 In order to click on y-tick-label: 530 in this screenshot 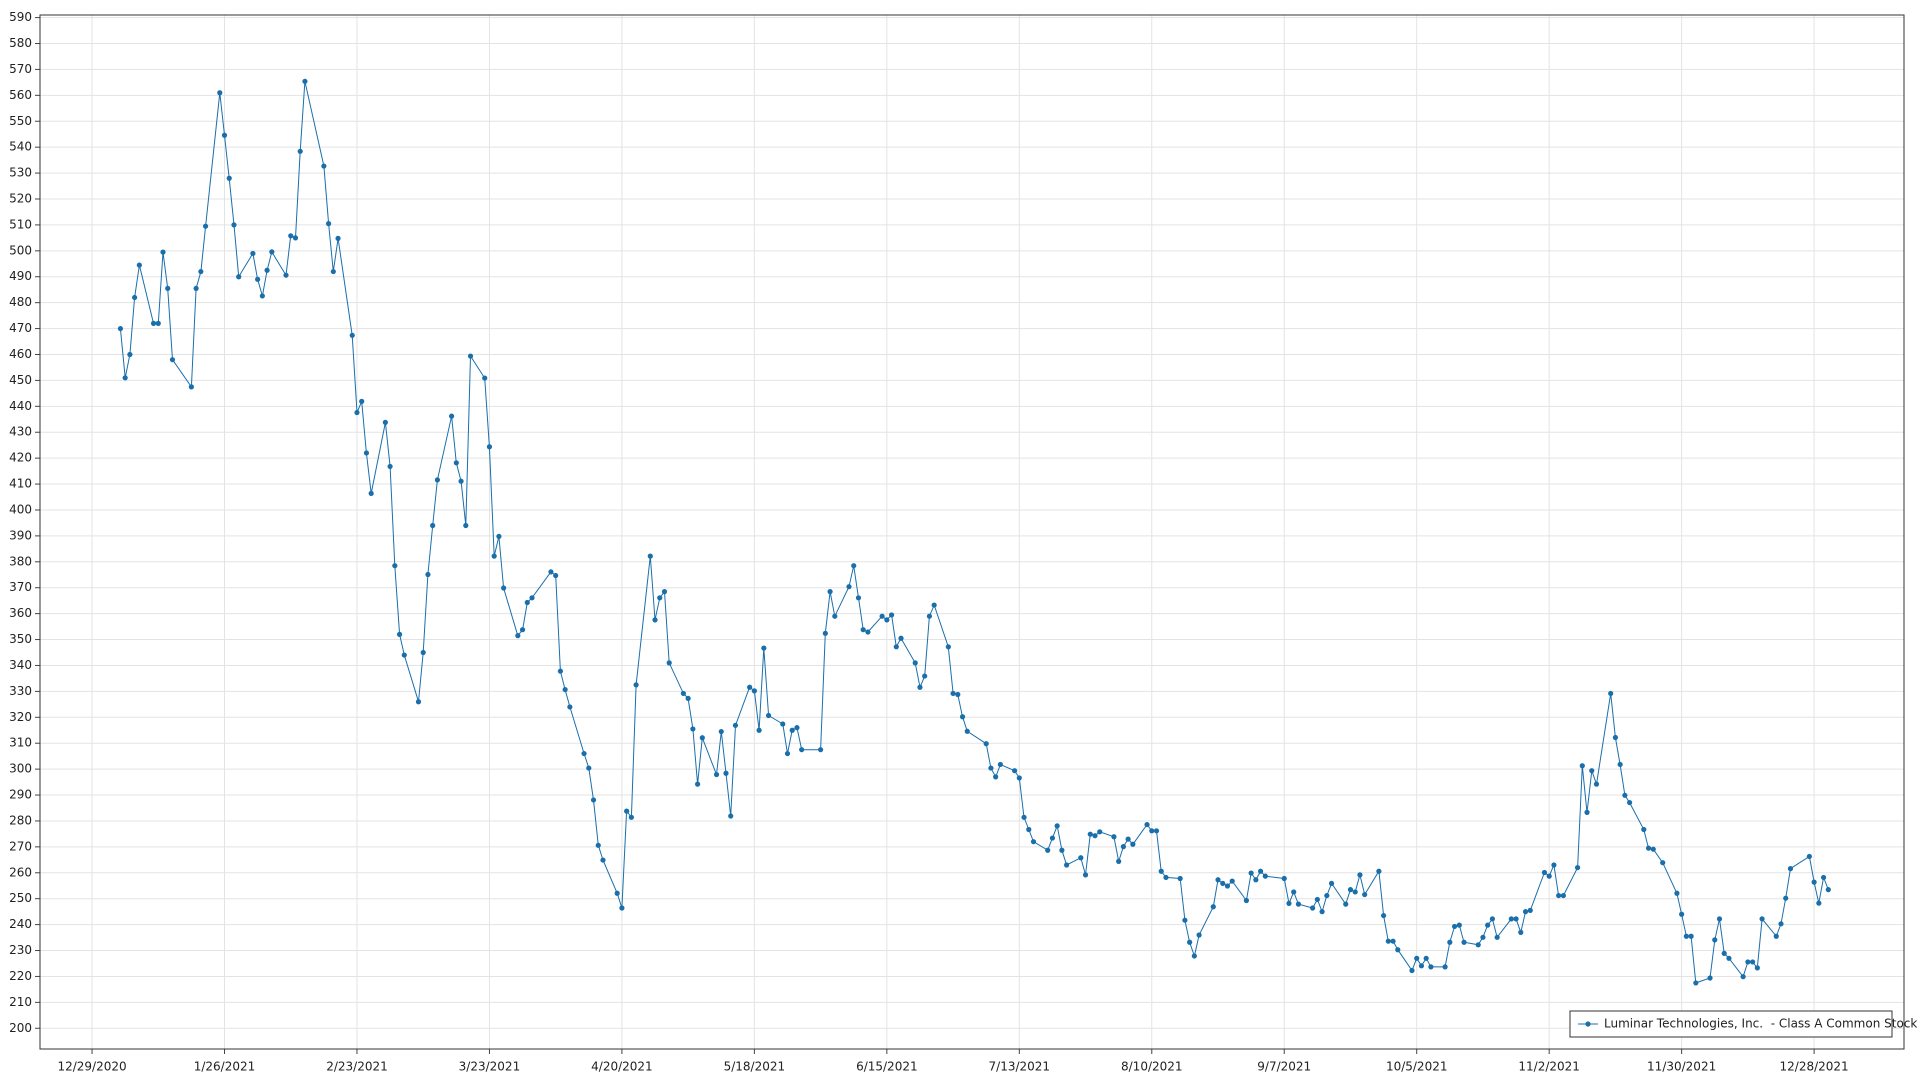, I will do `click(20, 173)`.